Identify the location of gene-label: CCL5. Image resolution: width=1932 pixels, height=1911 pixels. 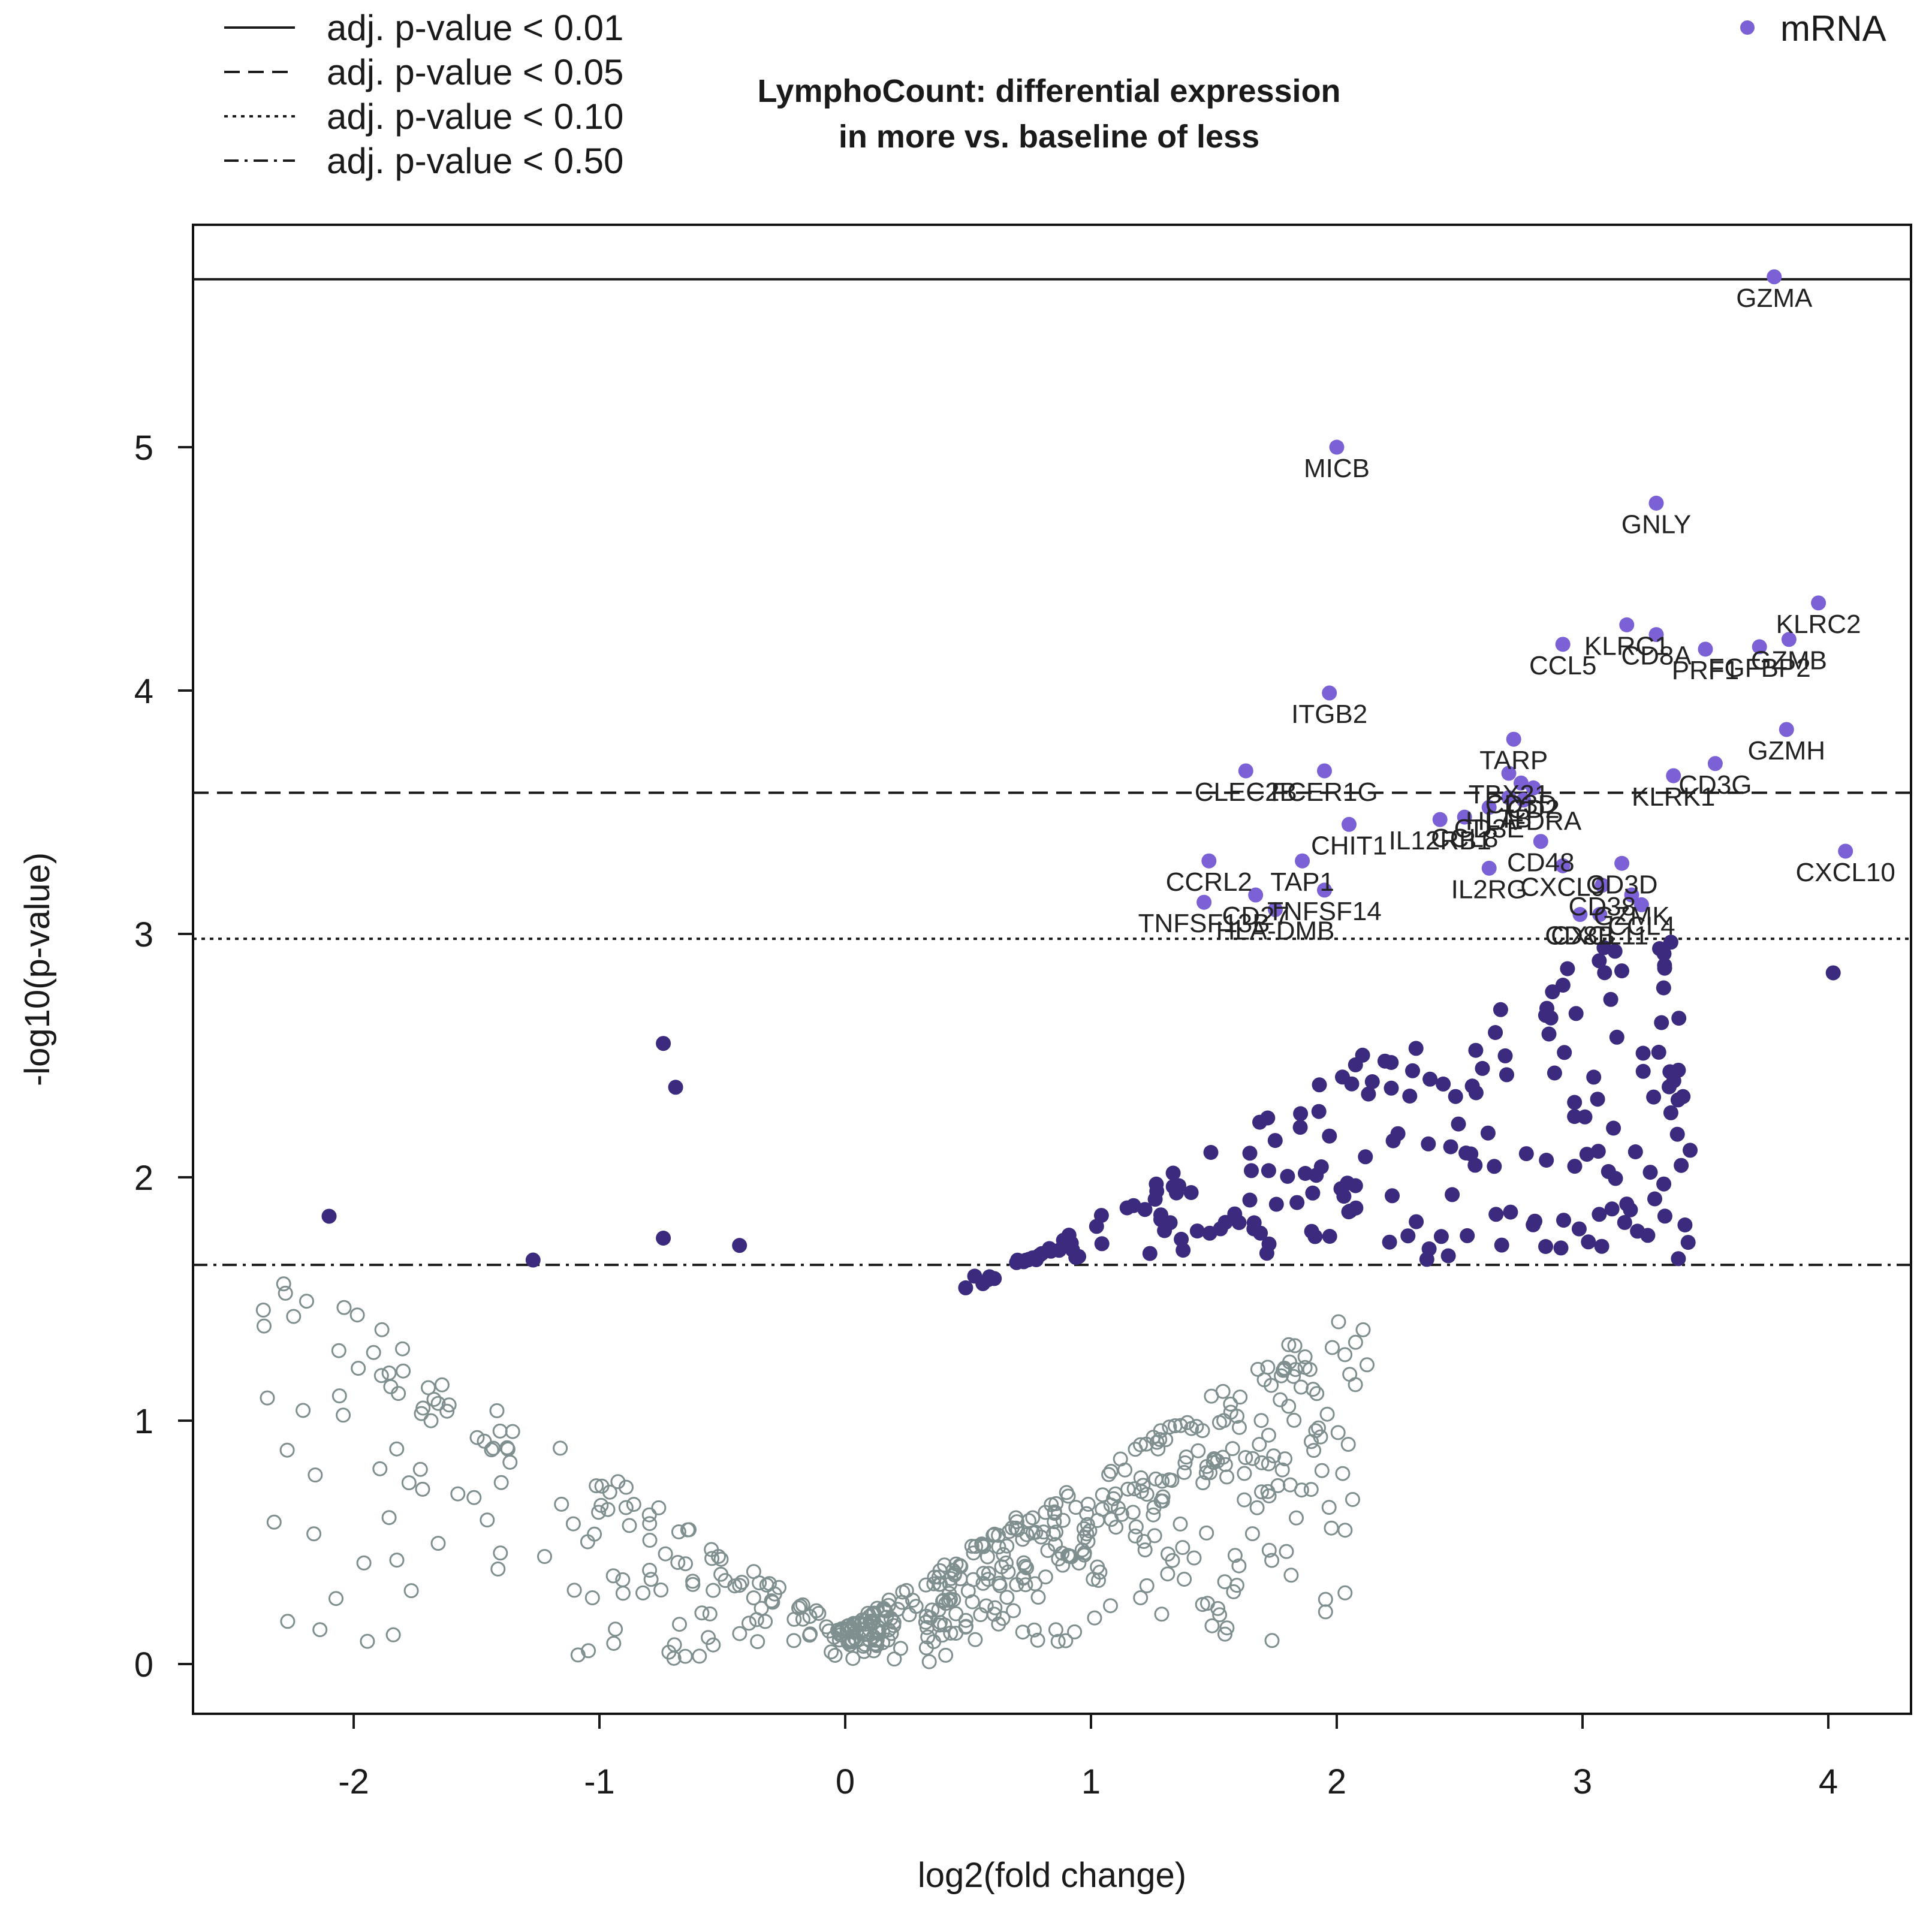
(1563, 665).